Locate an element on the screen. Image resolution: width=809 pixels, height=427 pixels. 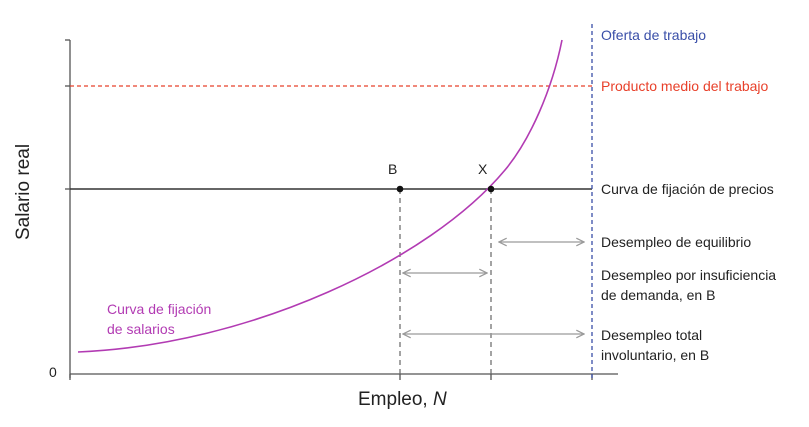
total-unemployment-label-line1: Desempleo total is located at coordinates (651, 335).